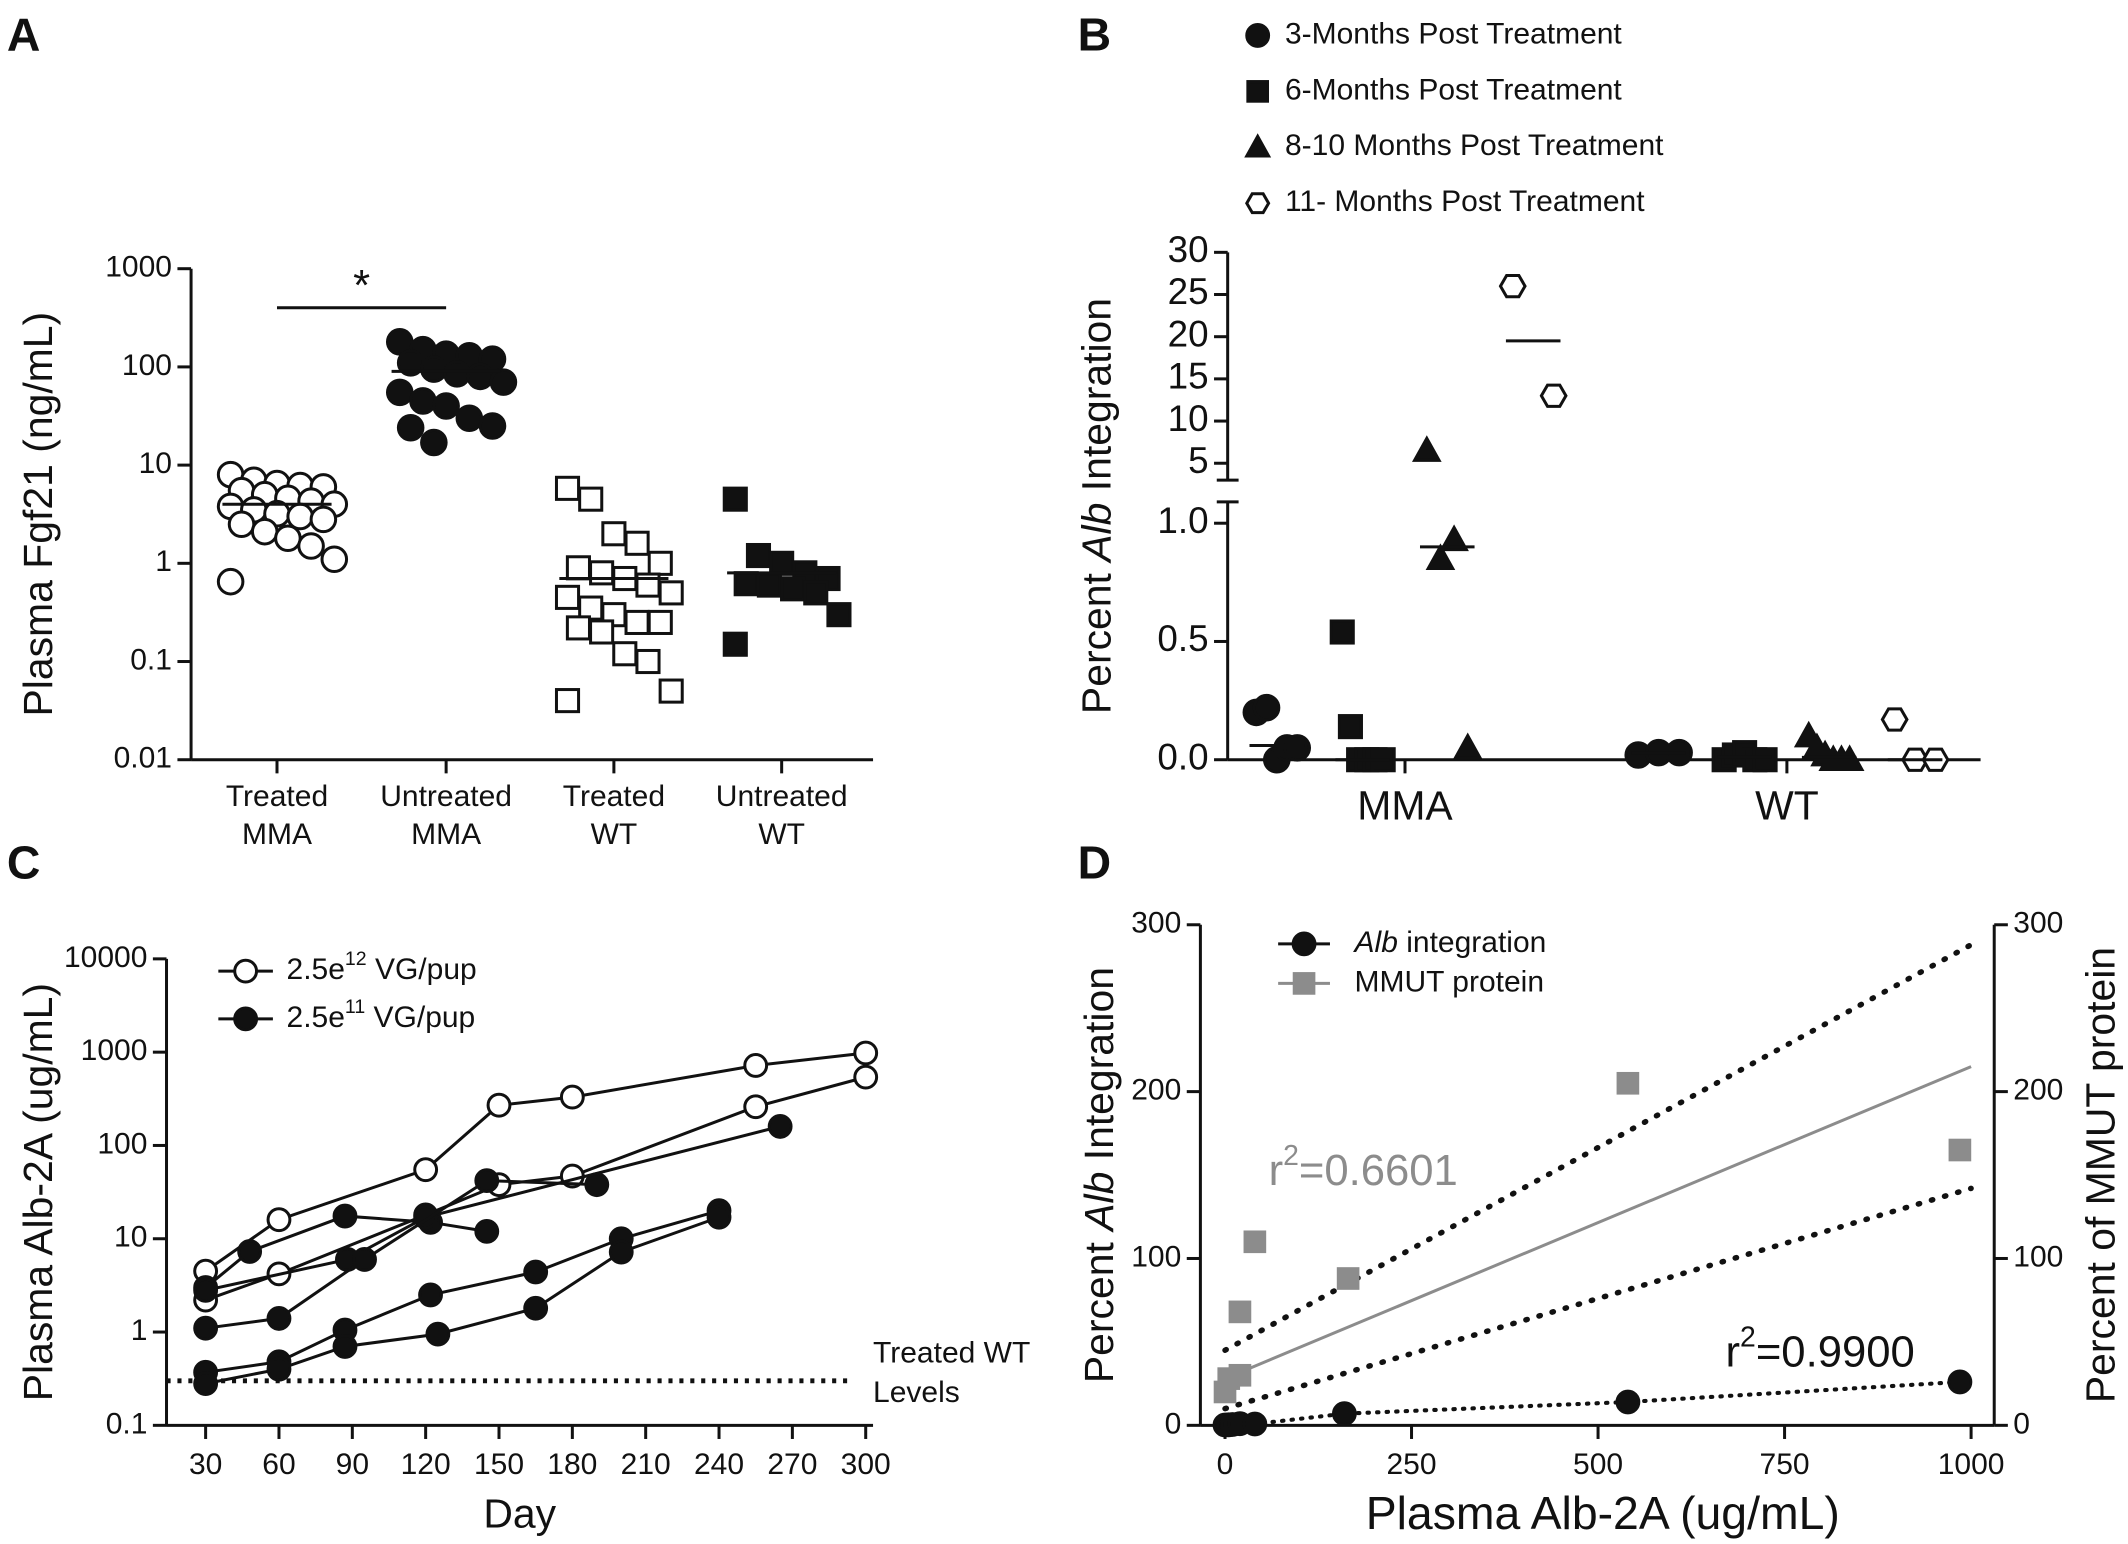  Describe the element at coordinates (1094, 34) in the screenshot. I see `panel-label: B` at that location.